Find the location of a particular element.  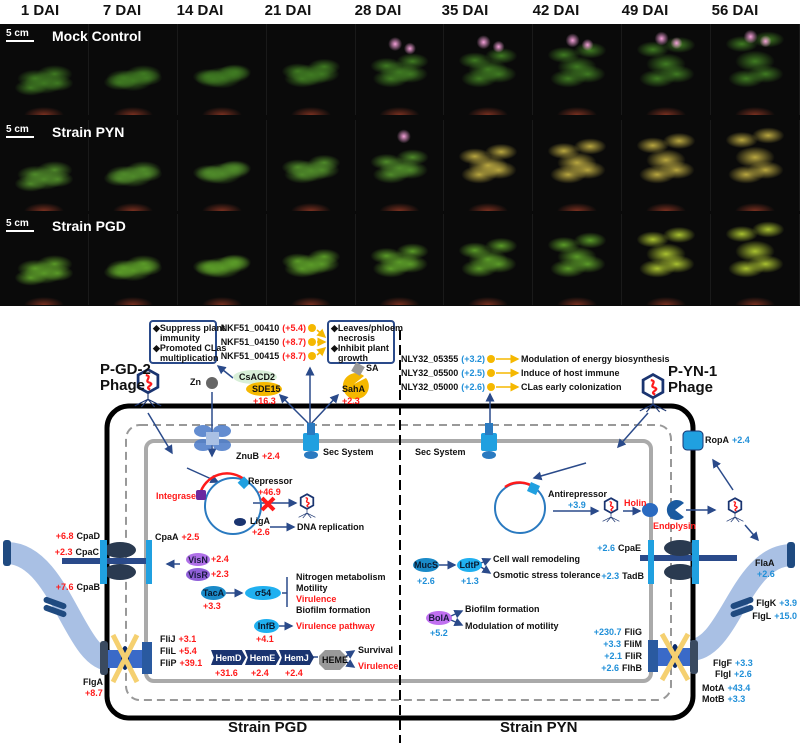

motb-label-group: MotB +3.3 is located at coordinates (723, 699).